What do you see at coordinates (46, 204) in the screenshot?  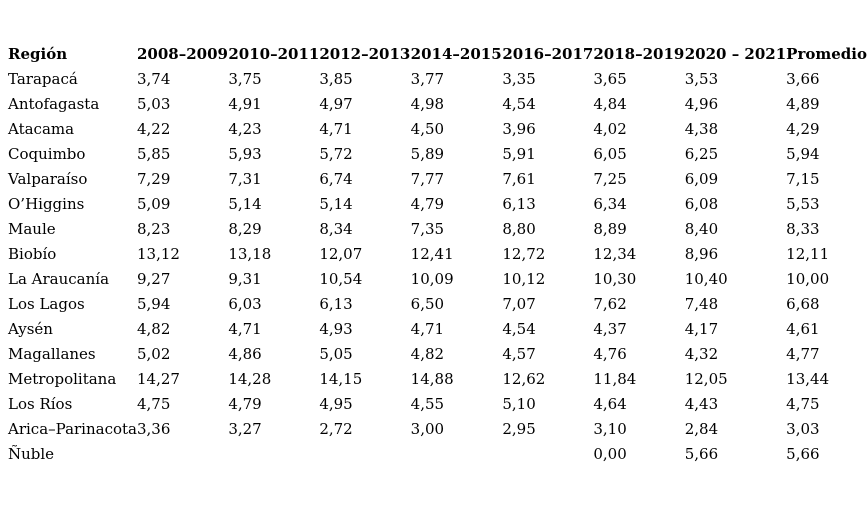 I see `region-cell: O’Higgins` at bounding box center [46, 204].